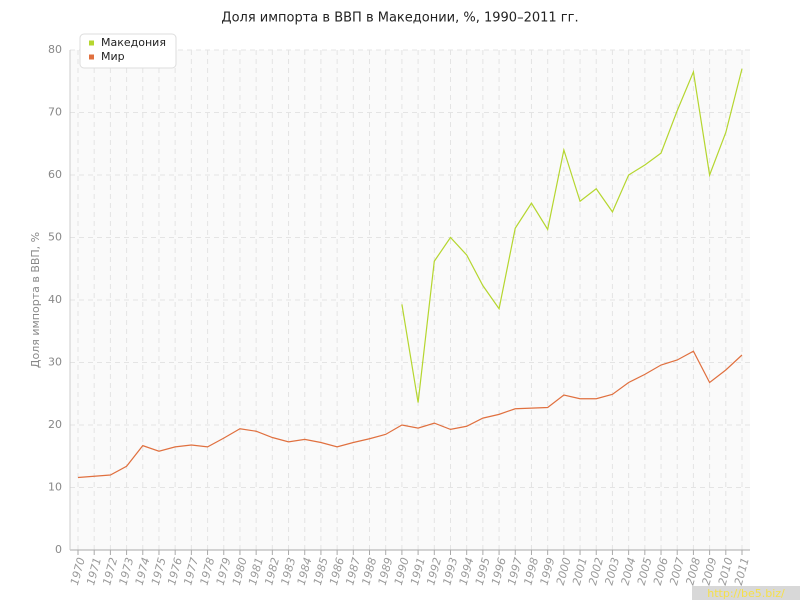  Describe the element at coordinates (55, 237) in the screenshot. I see `y-tick-label: 50` at that location.